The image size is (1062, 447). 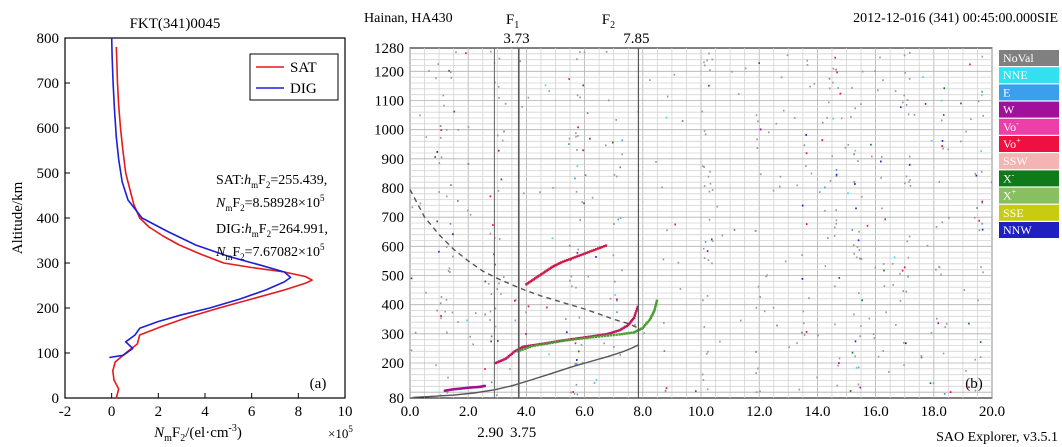 I want to click on panel-b-y-tick-label: 400, so click(x=393, y=306).